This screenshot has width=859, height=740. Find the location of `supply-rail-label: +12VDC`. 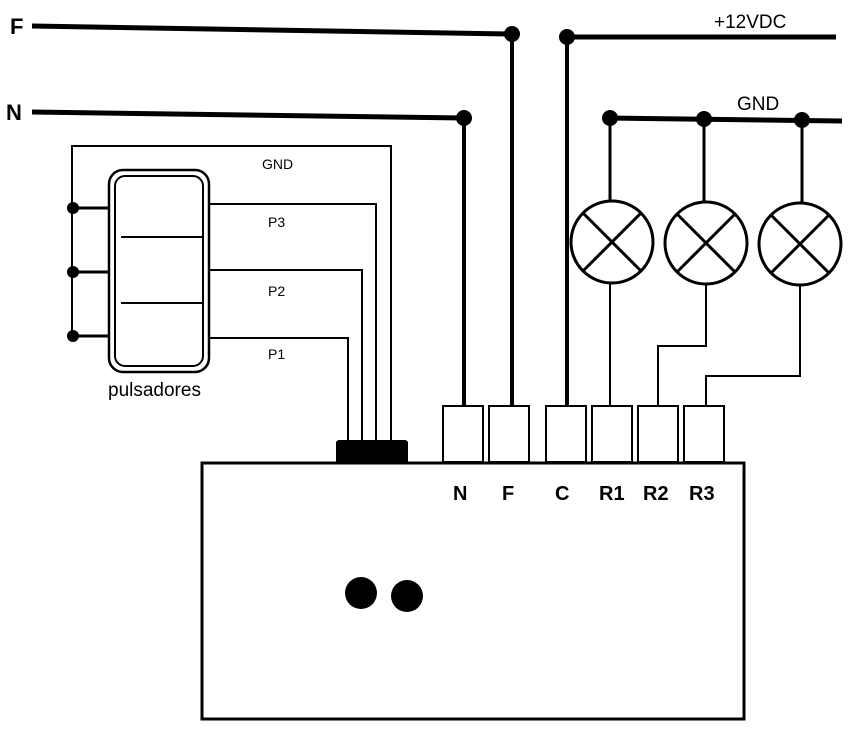

supply-rail-label: +12VDC is located at coordinates (750, 22).